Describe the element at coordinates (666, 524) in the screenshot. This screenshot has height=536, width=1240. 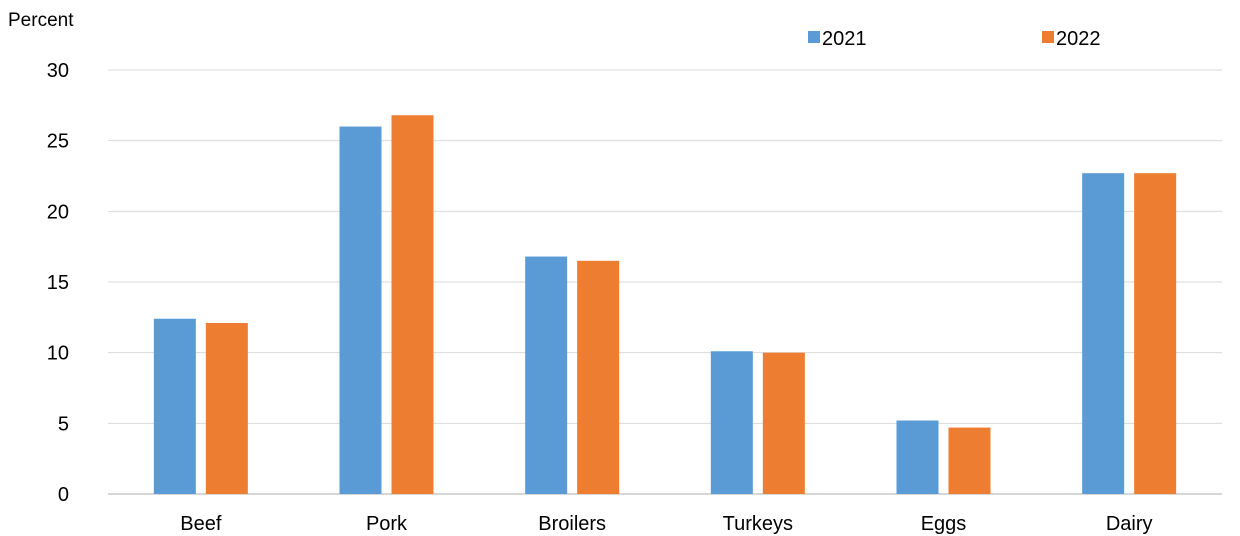
I see `x-axis-categories: Beef Pork Broilers Turkeys Eggs Dairy` at that location.